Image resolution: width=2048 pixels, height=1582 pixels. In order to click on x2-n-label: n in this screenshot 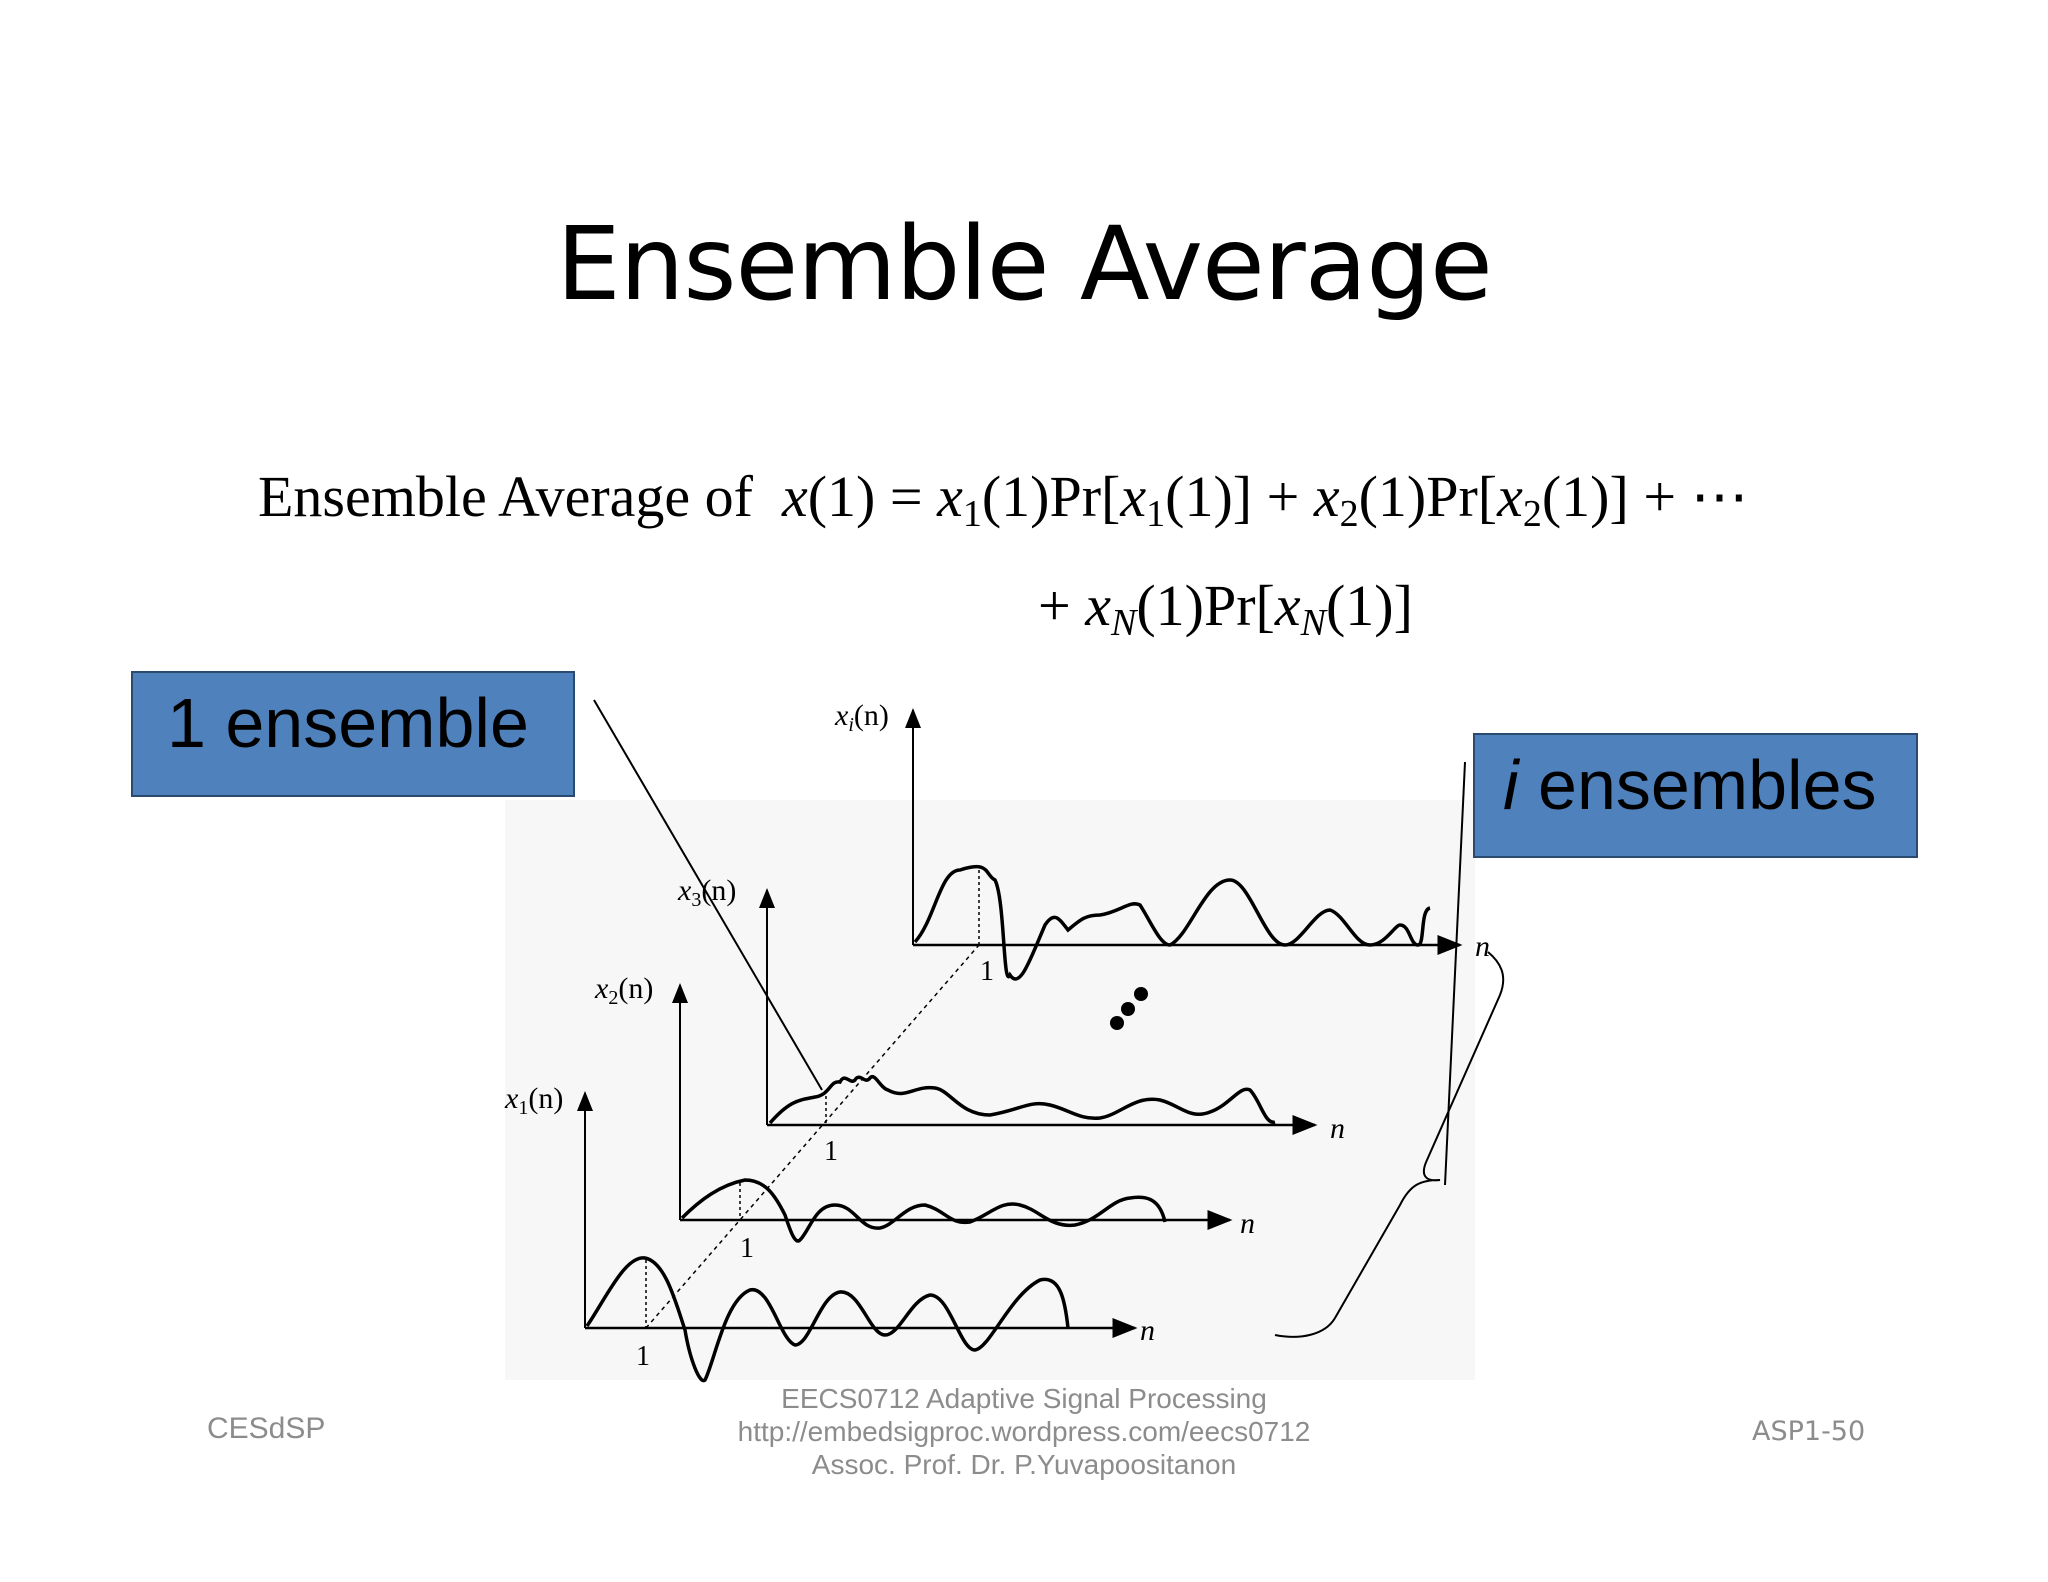, I will do `click(1247, 1223)`.